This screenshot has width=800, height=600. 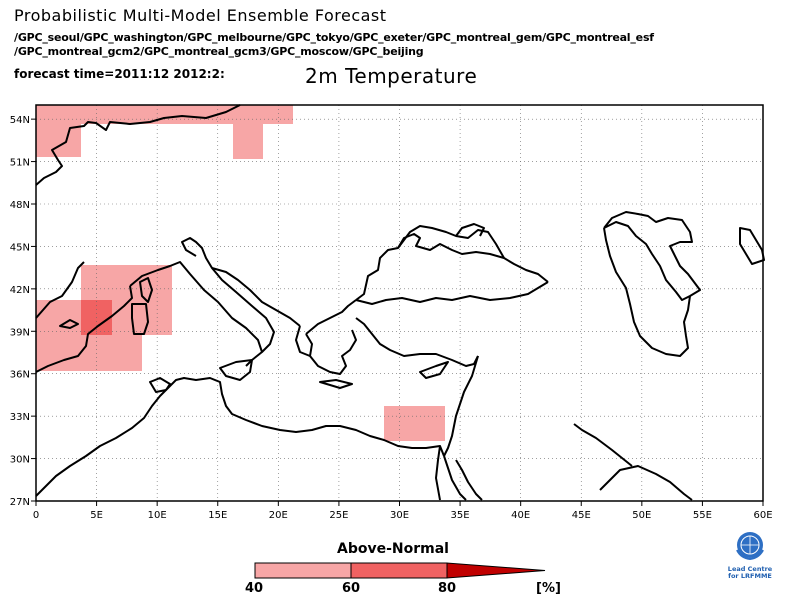 What do you see at coordinates (460, 515) in the screenshot?
I see `x-tick-label: 35E` at bounding box center [460, 515].